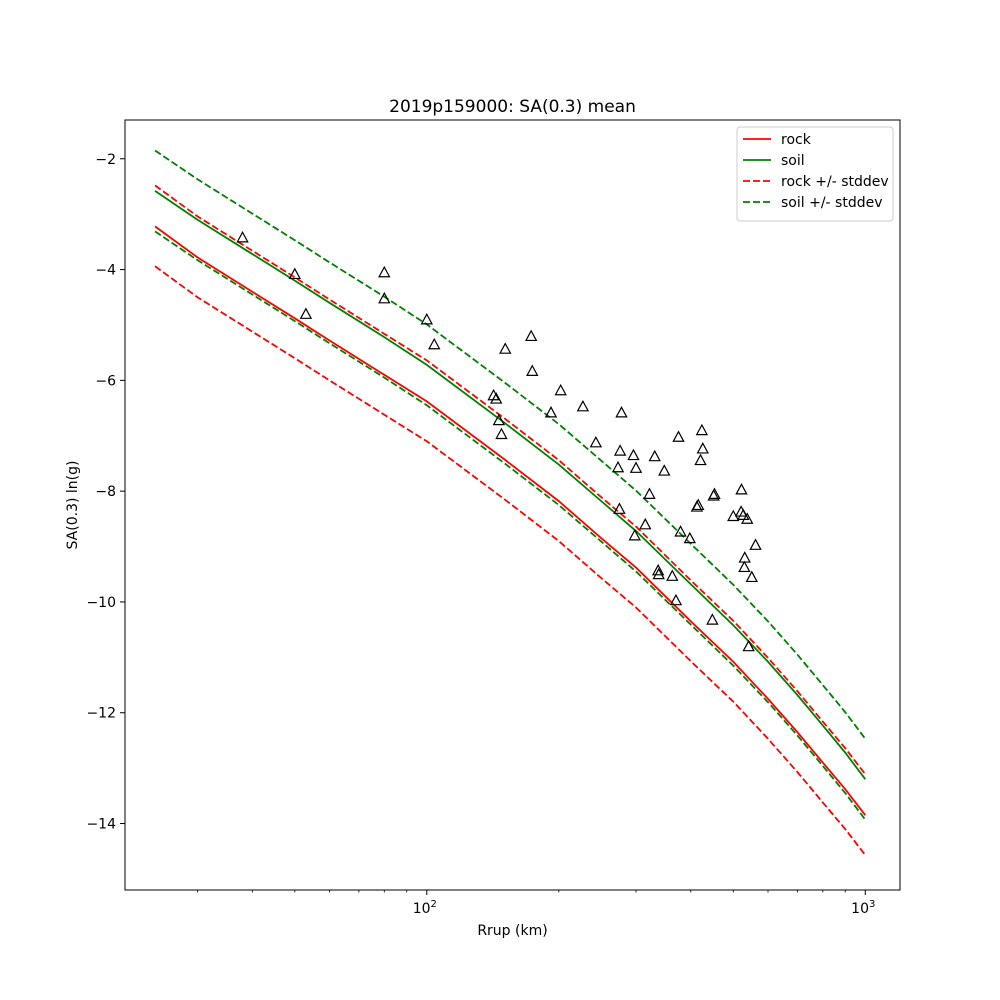  Describe the element at coordinates (105, 160) in the screenshot. I see `y-tick-label: −2` at that location.